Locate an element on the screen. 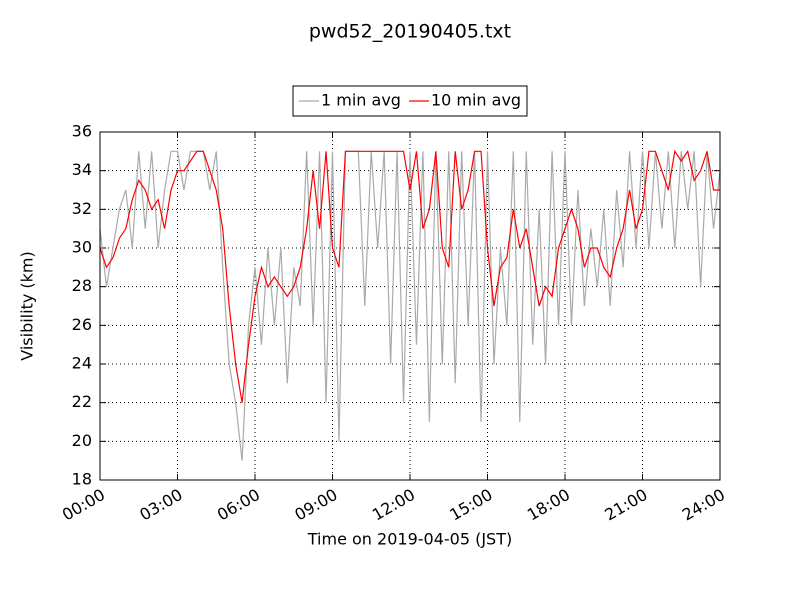 This screenshot has height=604, width=800. y-tick-label: 24 is located at coordinates (82, 363).